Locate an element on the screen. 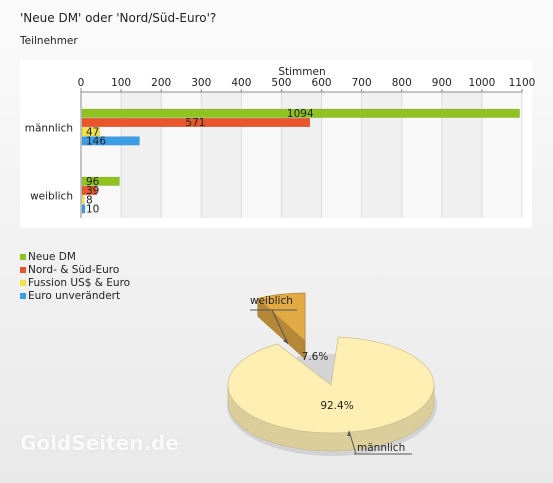 This screenshot has height=483, width=553. x-tick-label: 500 is located at coordinates (281, 83).